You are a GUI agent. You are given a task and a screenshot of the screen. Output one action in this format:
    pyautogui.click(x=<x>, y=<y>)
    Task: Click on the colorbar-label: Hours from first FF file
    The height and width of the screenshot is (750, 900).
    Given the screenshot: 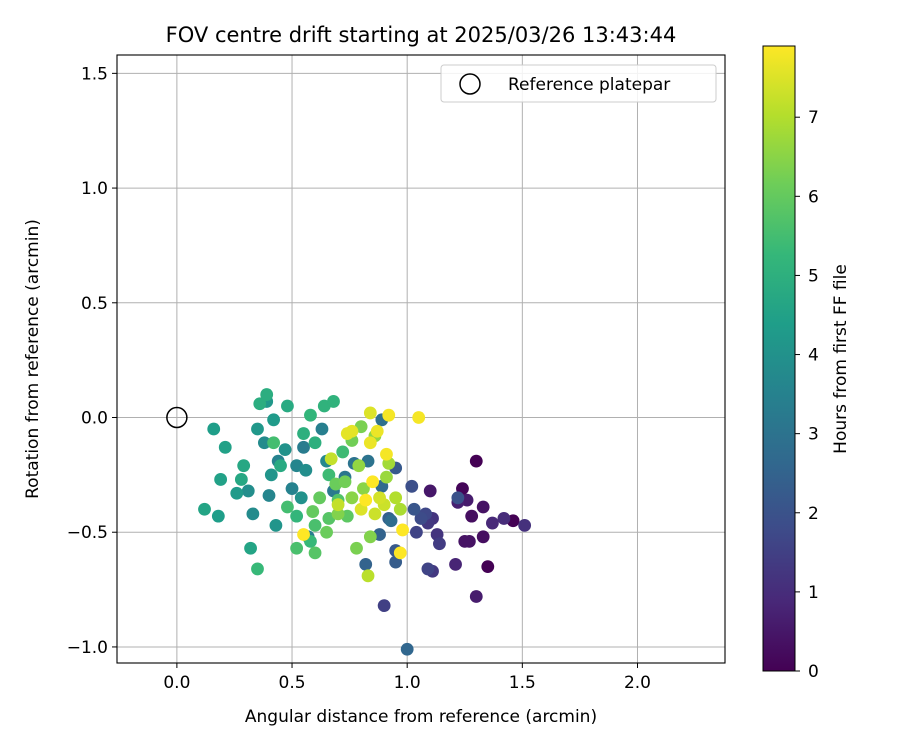 What is the action you would take?
    pyautogui.click(x=841, y=359)
    